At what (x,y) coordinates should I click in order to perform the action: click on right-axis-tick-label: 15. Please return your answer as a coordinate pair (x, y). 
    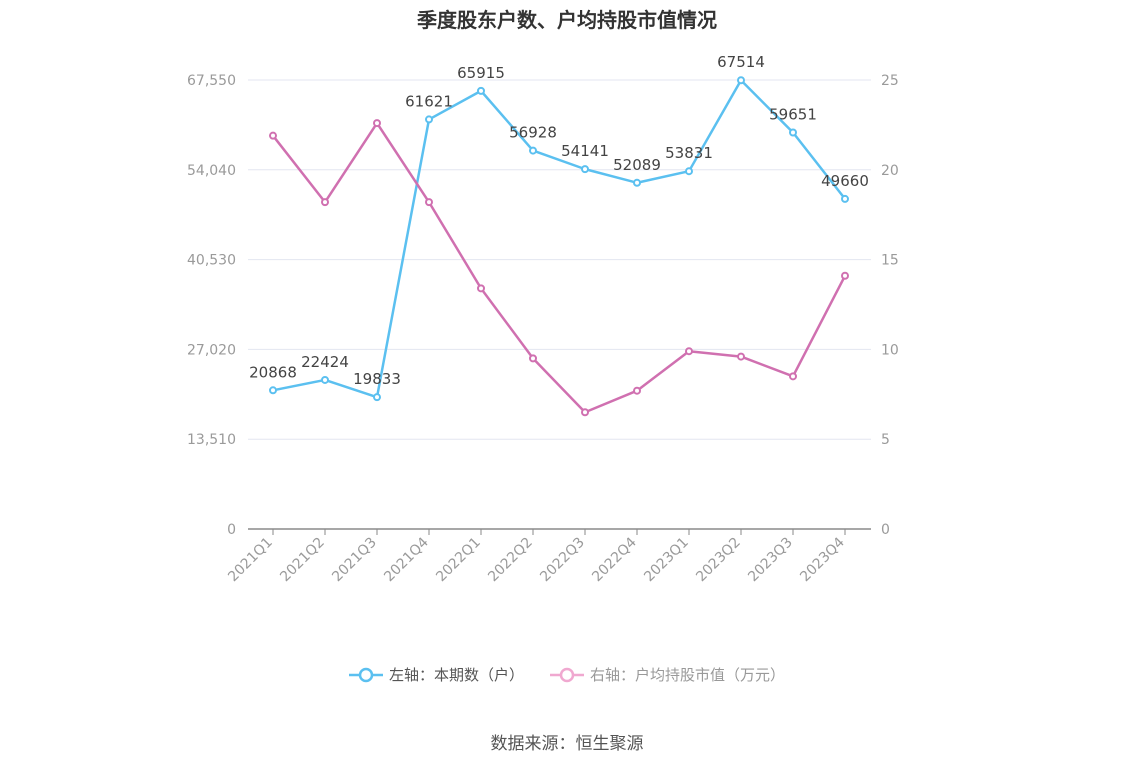
    Looking at the image, I should click on (890, 261).